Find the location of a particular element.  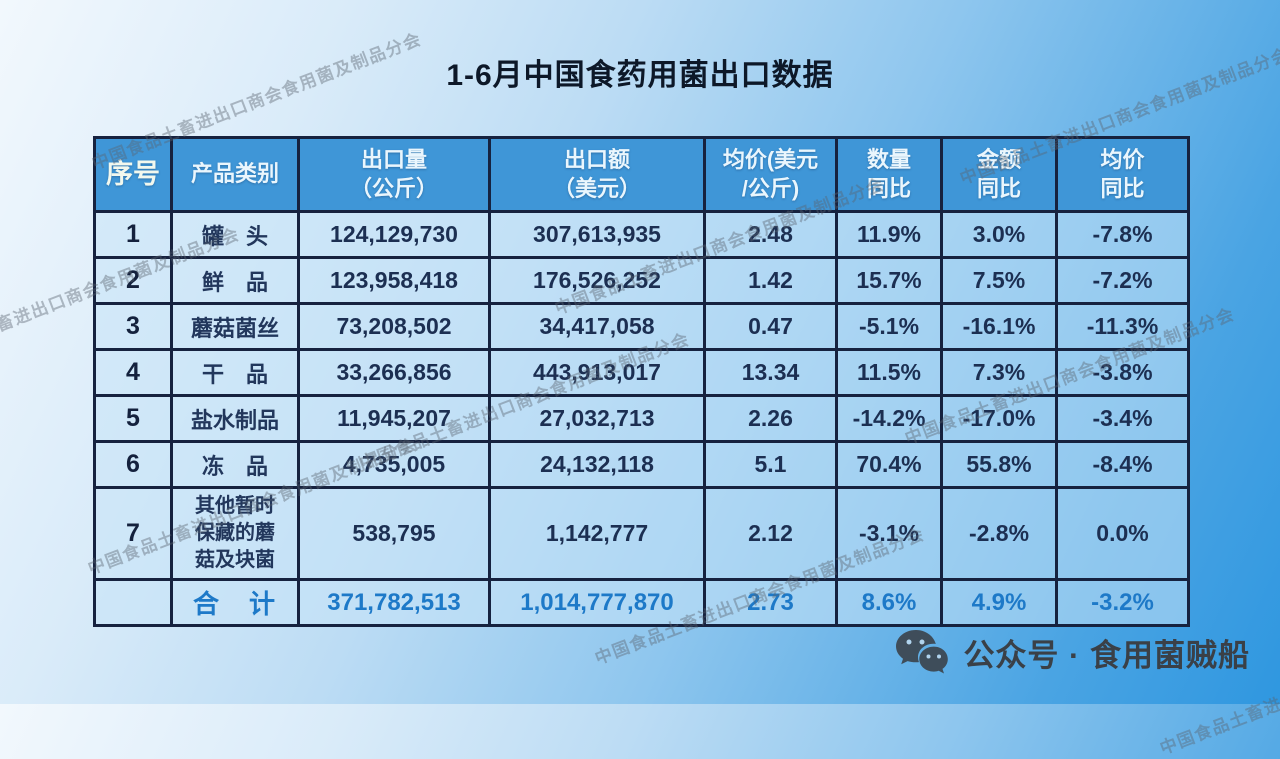

row-value: 27,032,713 is located at coordinates (597, 418).